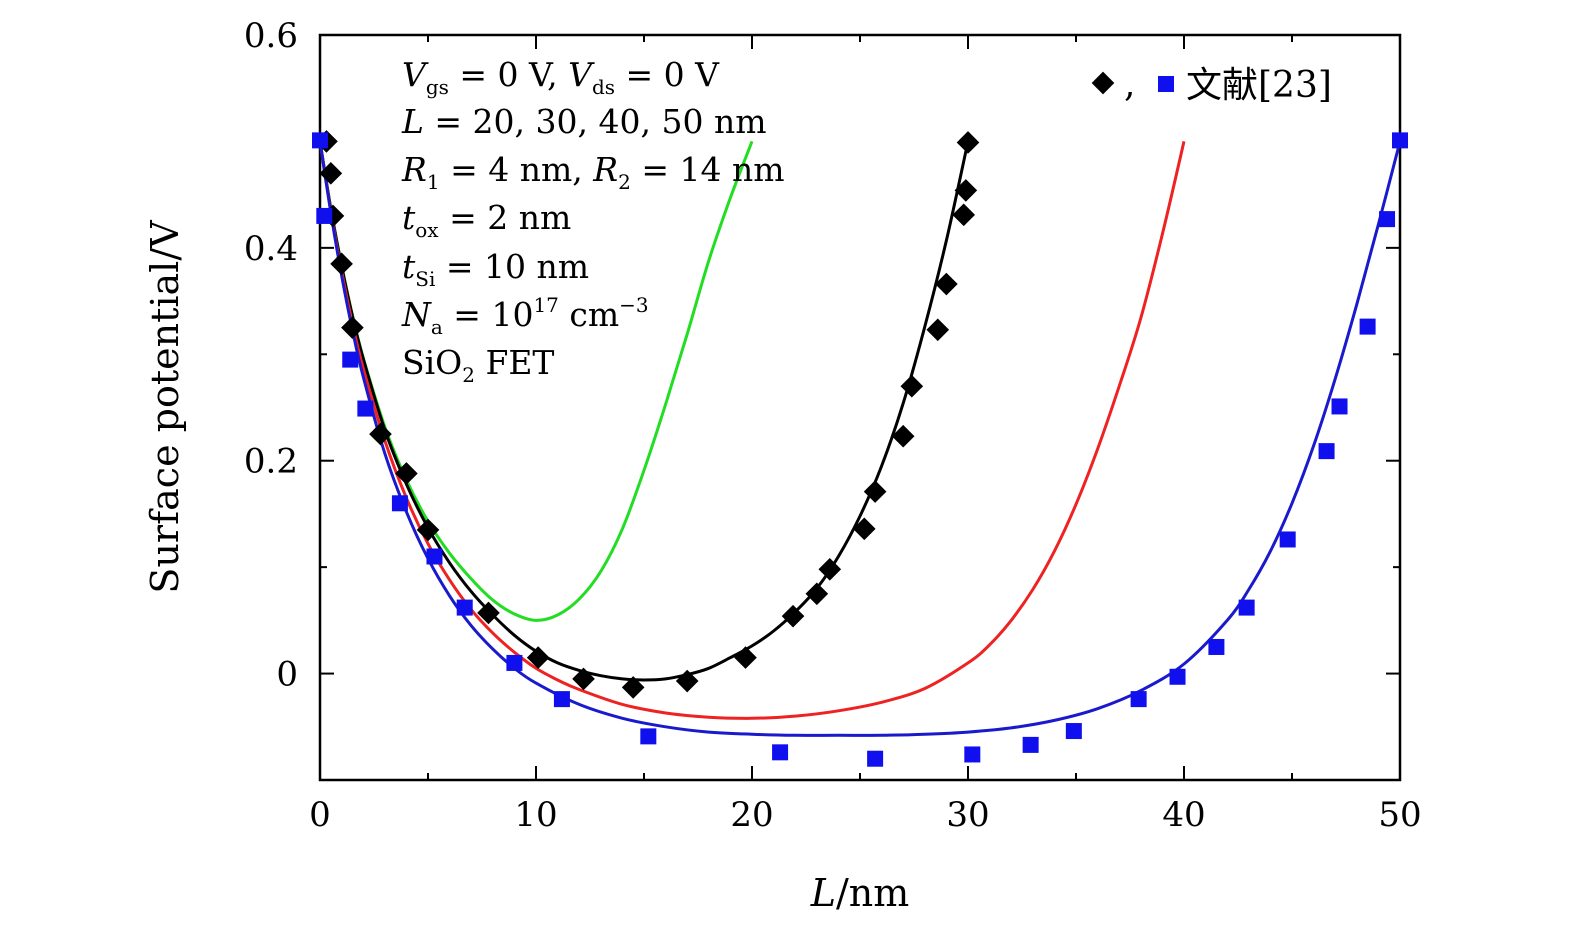 The width and height of the screenshot is (1575, 935). Describe the element at coordinates (1103, 83) in the screenshot. I see `legend-diamond-icon` at that location.